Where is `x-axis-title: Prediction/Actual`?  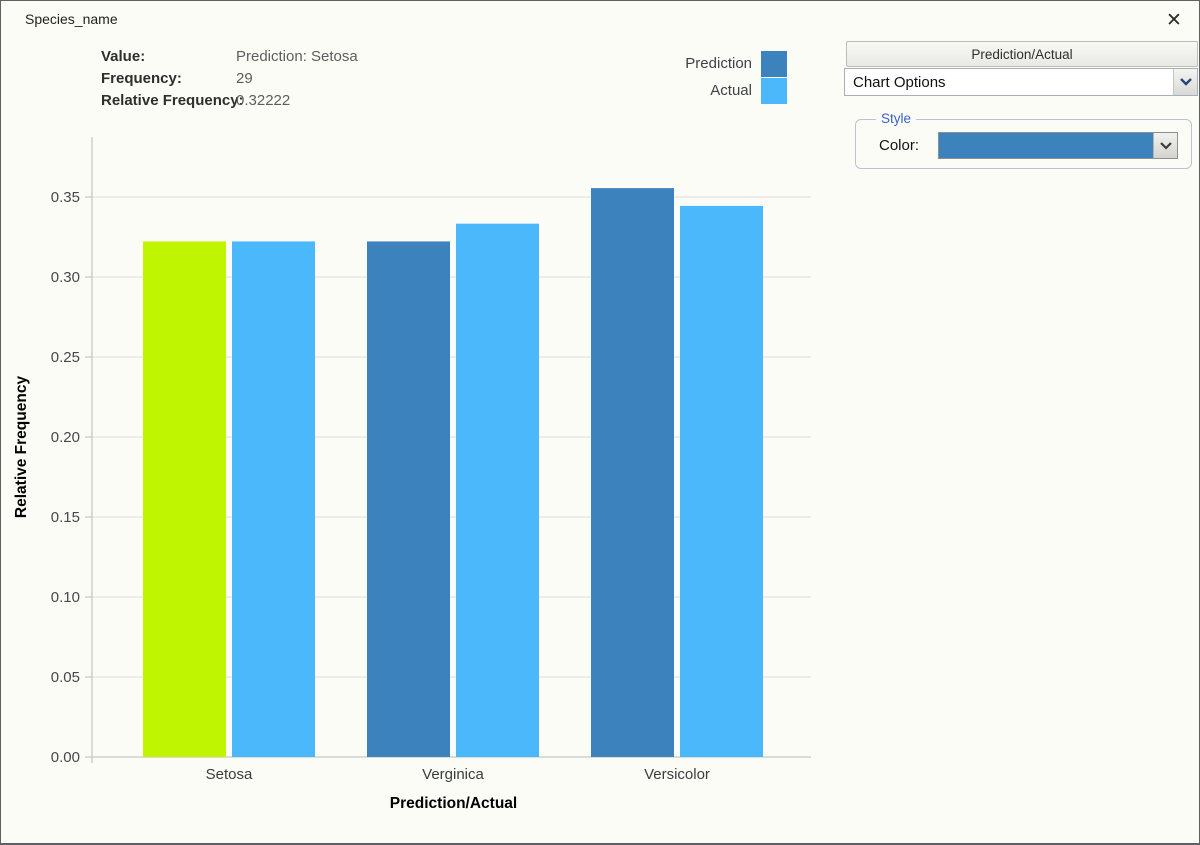
x-axis-title: Prediction/Actual is located at coordinates (453, 803).